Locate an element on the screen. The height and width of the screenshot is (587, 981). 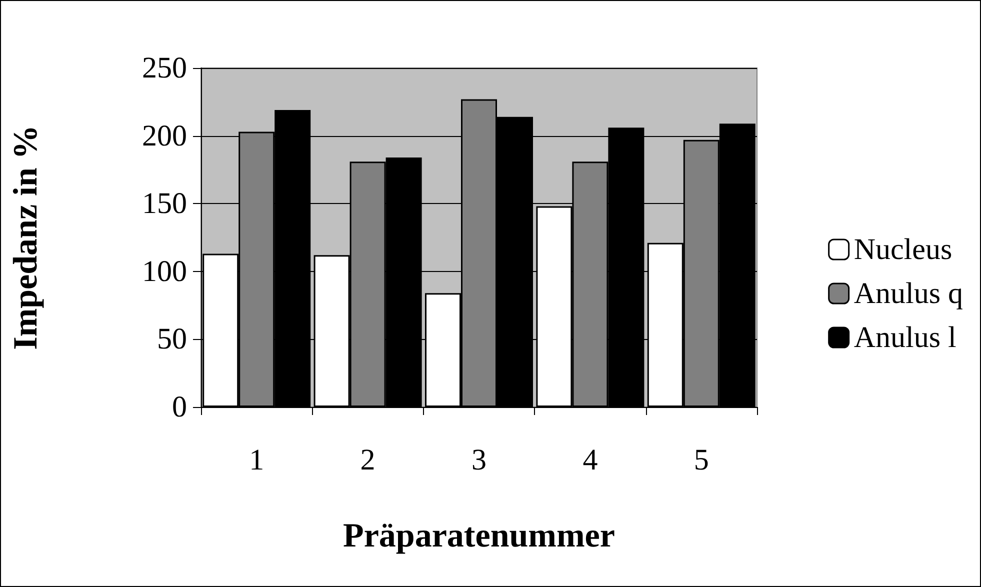
y-tick-label: 250 is located at coordinates (164, 68).